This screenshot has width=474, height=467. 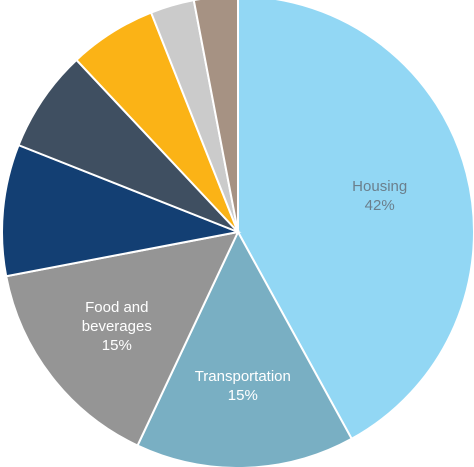 I want to click on pie-label-transportation-line-1: Transportation, so click(x=243, y=376).